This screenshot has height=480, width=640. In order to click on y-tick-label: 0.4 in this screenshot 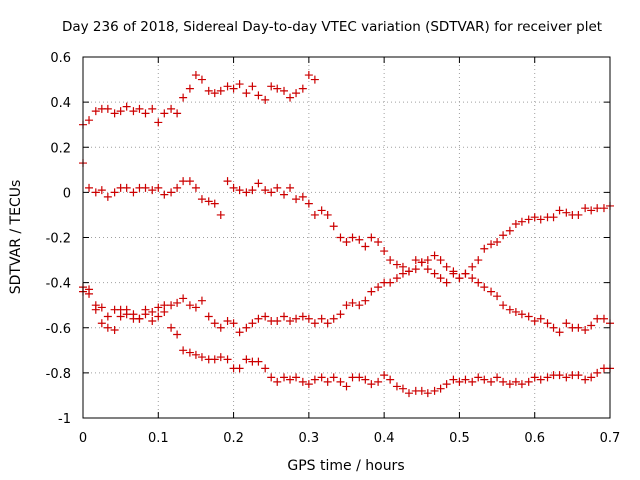, I will do `click(60, 103)`.